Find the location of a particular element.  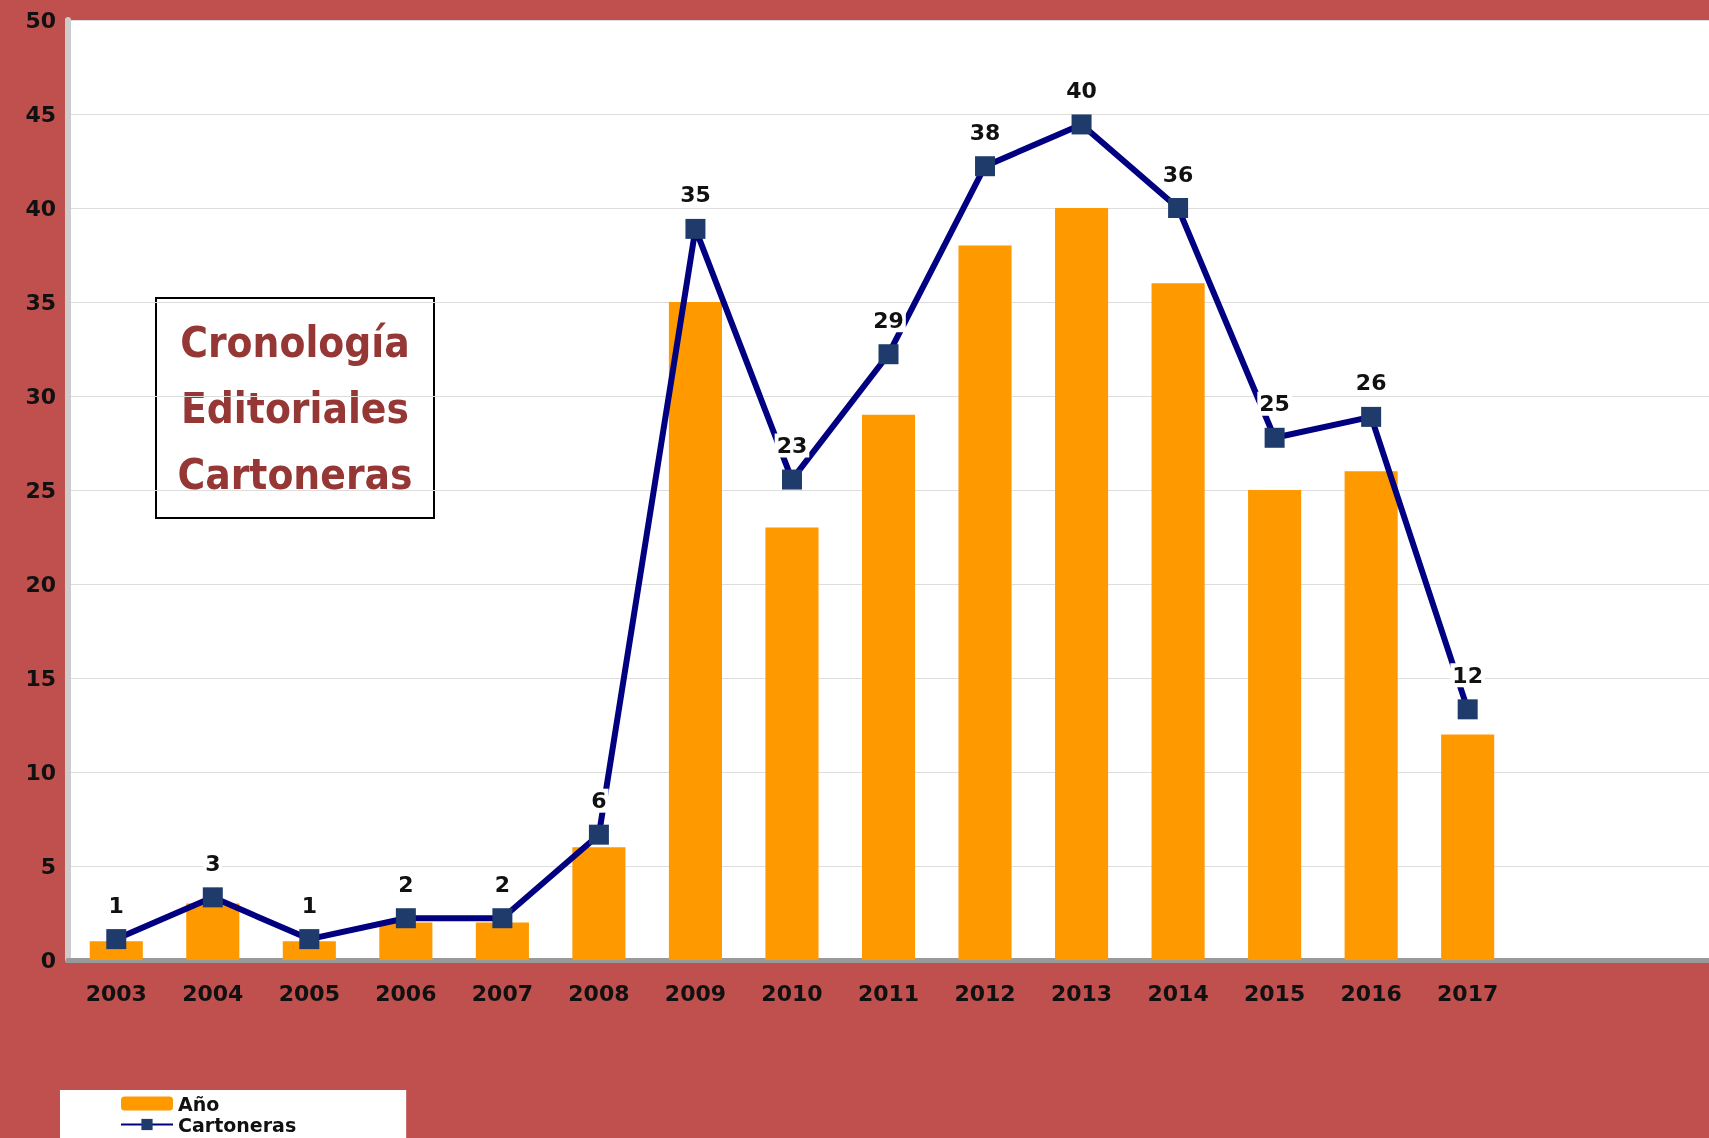

y-tick-label: 50 is located at coordinates (40, 20).